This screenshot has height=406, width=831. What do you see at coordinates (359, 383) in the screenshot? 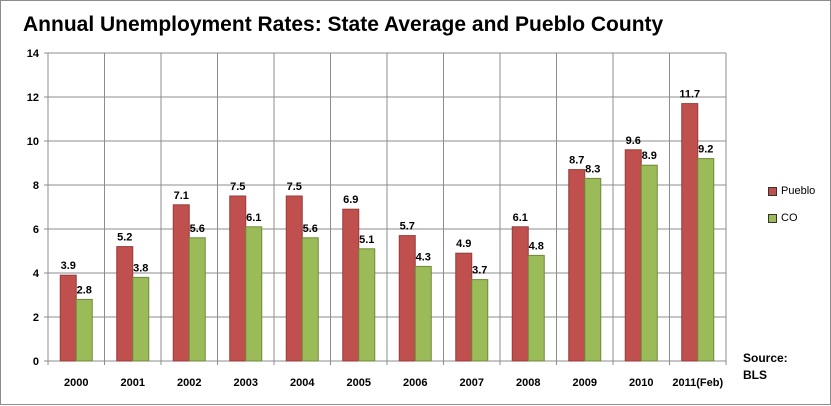
I see `x-tick-label: 2005` at bounding box center [359, 383].